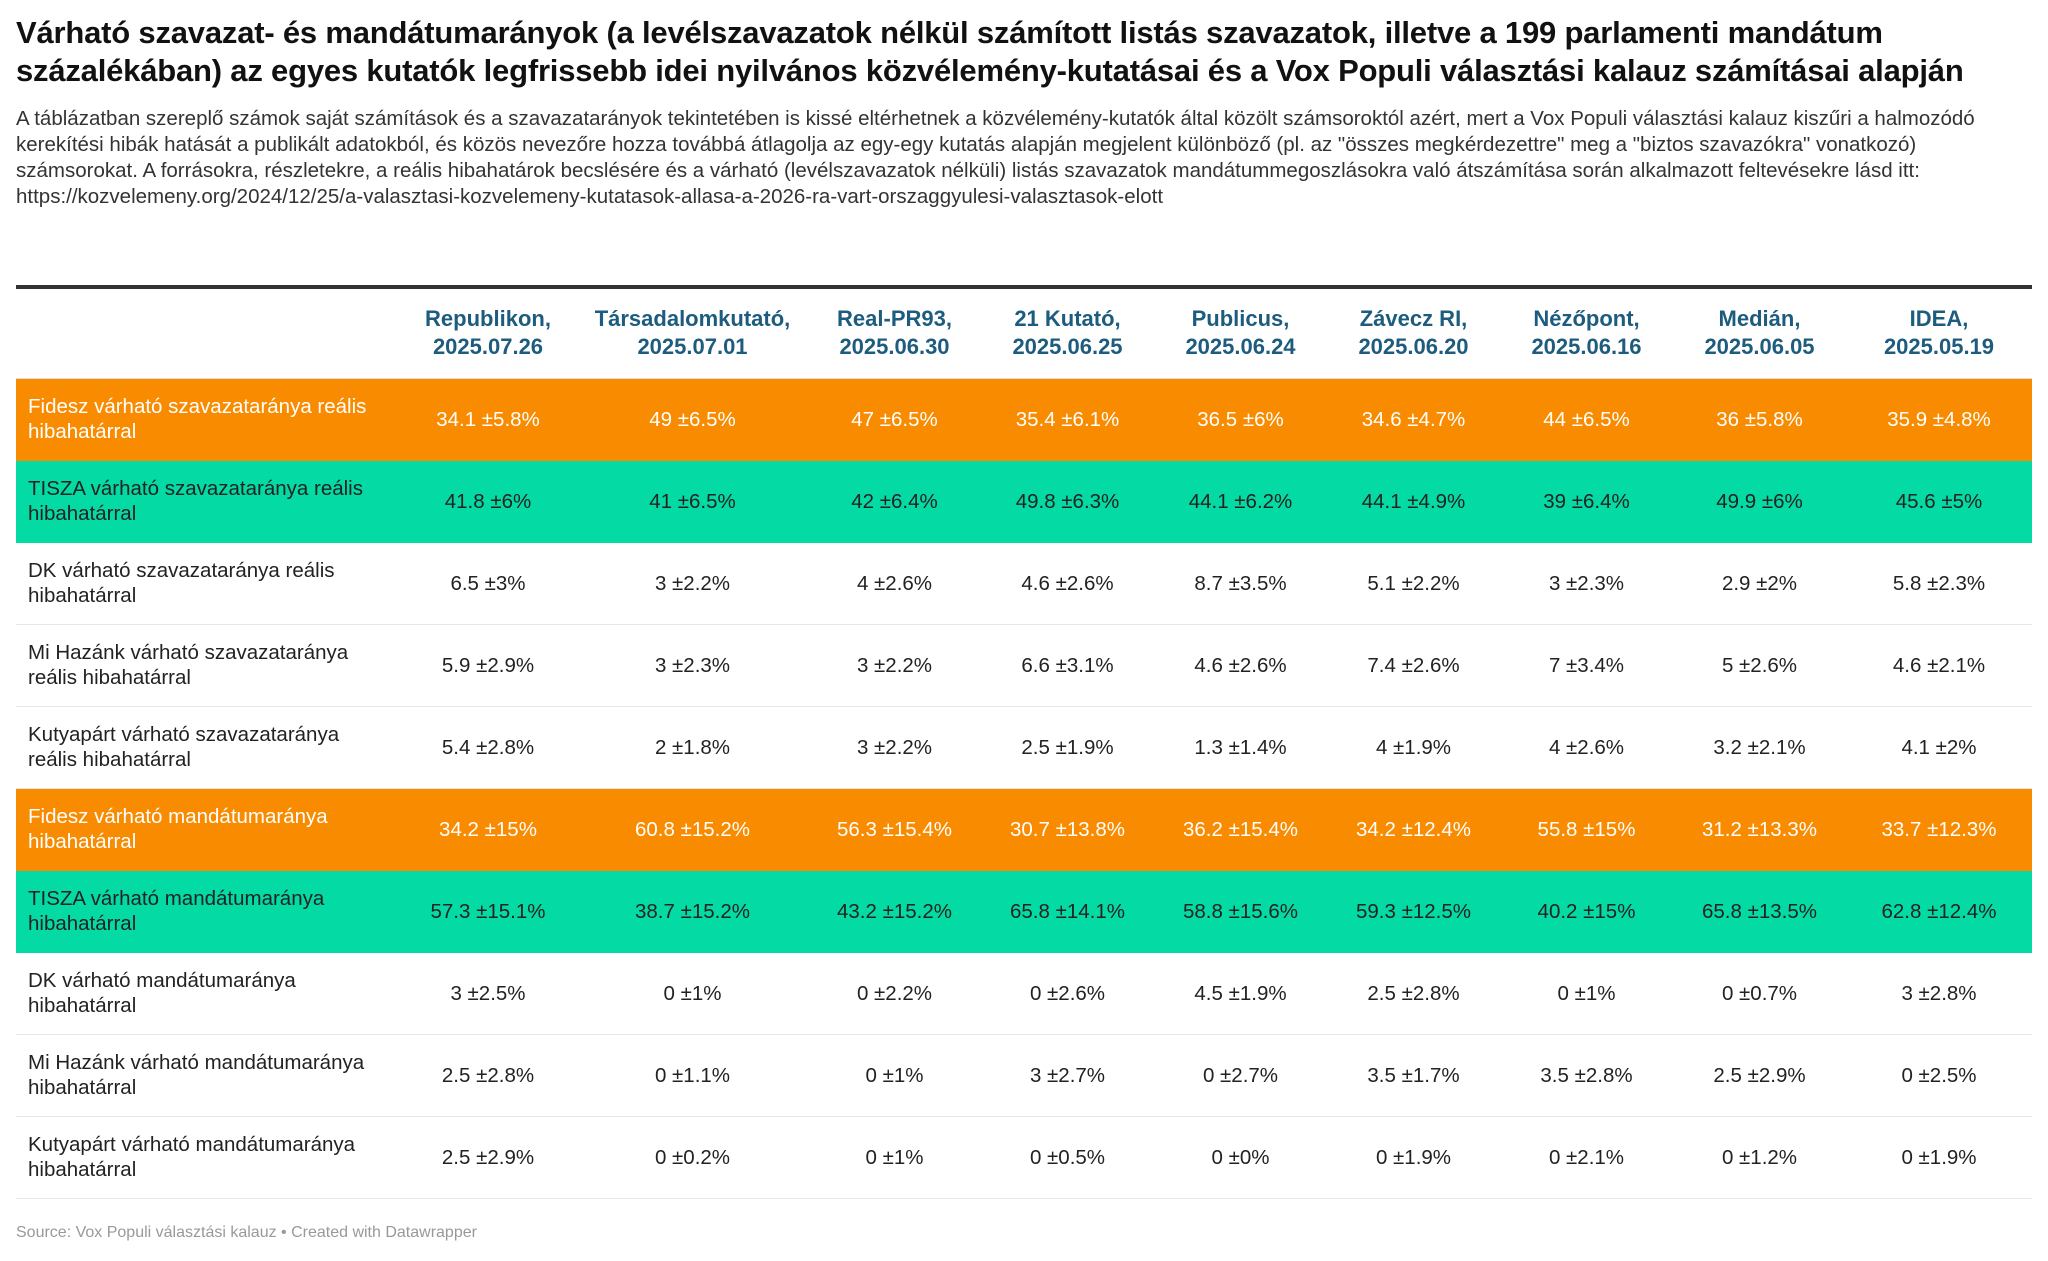  Describe the element at coordinates (1586, 911) in the screenshot. I see `value-cell: 40.2 ±15%` at that location.